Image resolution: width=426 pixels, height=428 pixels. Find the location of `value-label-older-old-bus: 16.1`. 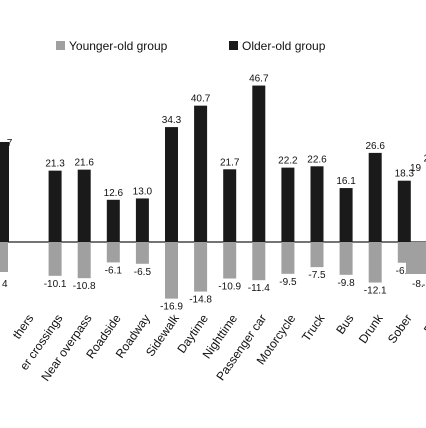

value-label-older-old-bus: 16.1 is located at coordinates (346, 181).